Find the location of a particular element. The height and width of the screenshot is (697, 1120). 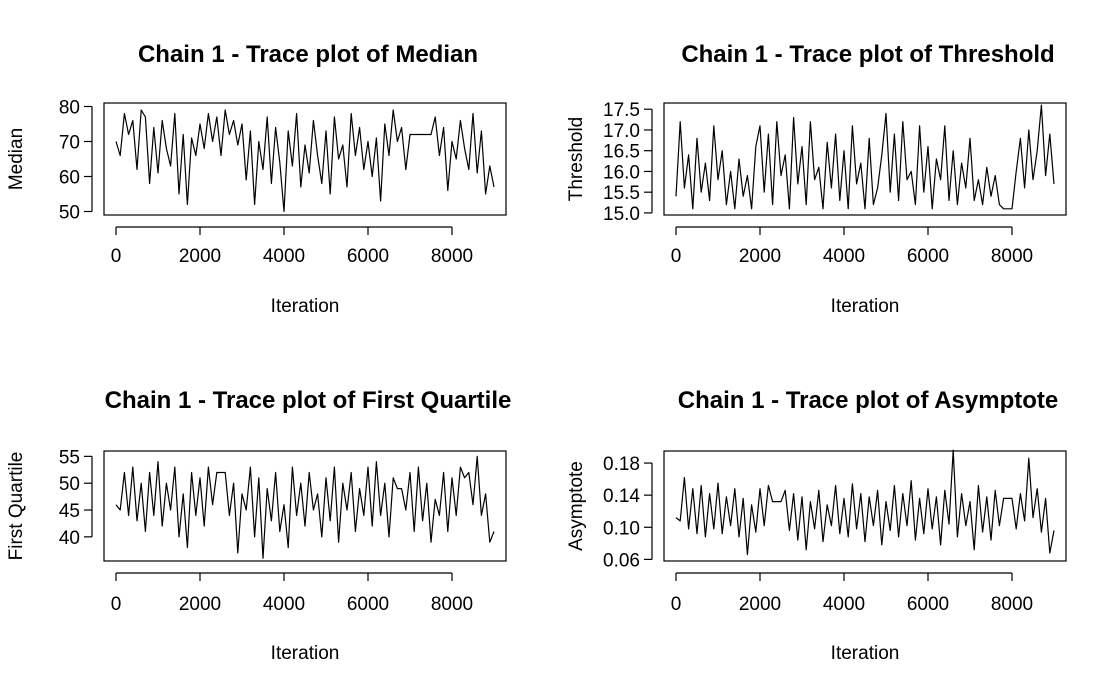

y-axis-label: Median is located at coordinates (16, 159).